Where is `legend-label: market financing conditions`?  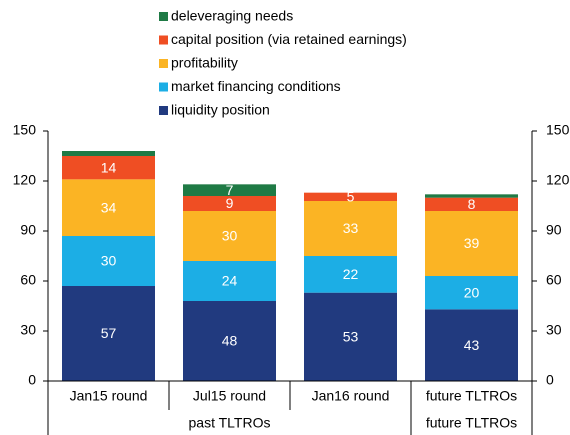 legend-label: market financing conditions is located at coordinates (256, 86).